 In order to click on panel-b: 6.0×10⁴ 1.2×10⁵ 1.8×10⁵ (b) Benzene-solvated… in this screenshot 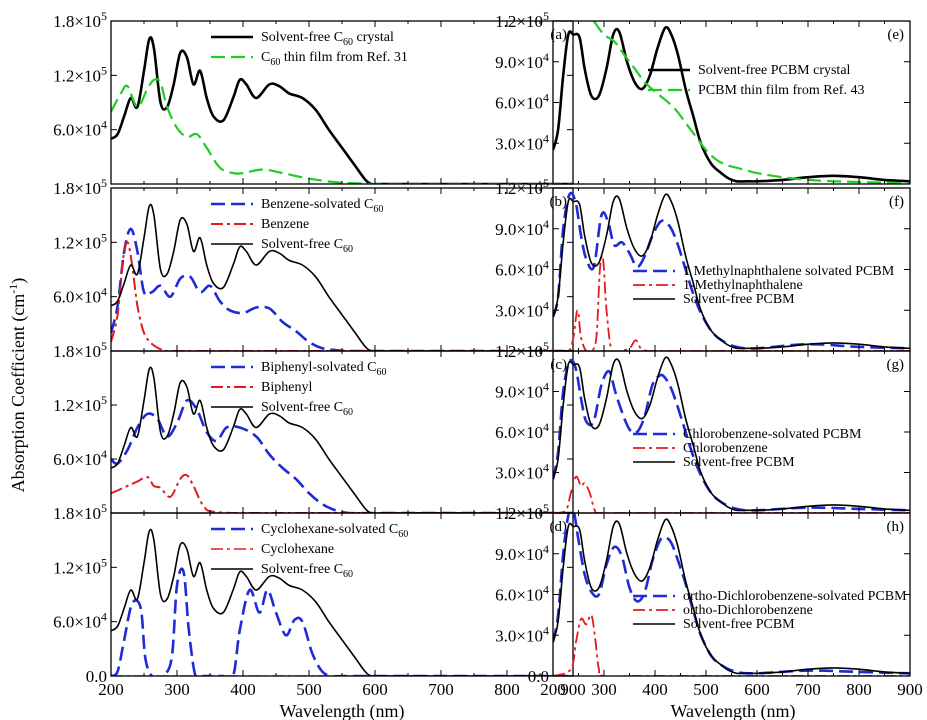, I will do `click(313, 264)`.